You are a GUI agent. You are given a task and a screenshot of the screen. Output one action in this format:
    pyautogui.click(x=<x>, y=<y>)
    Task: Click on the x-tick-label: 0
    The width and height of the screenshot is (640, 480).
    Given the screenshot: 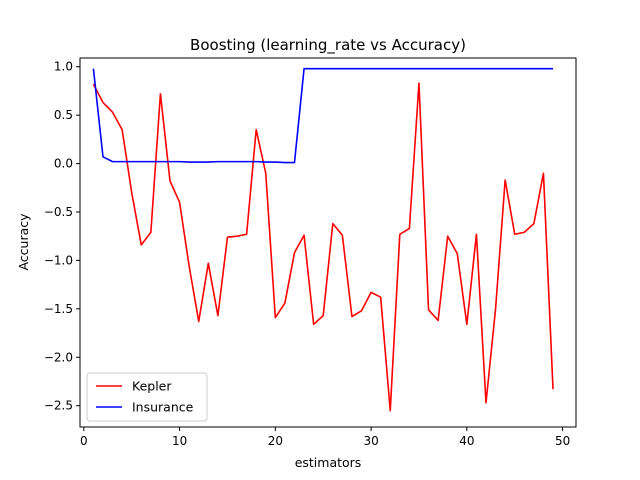 What is the action you would take?
    pyautogui.click(x=84, y=441)
    